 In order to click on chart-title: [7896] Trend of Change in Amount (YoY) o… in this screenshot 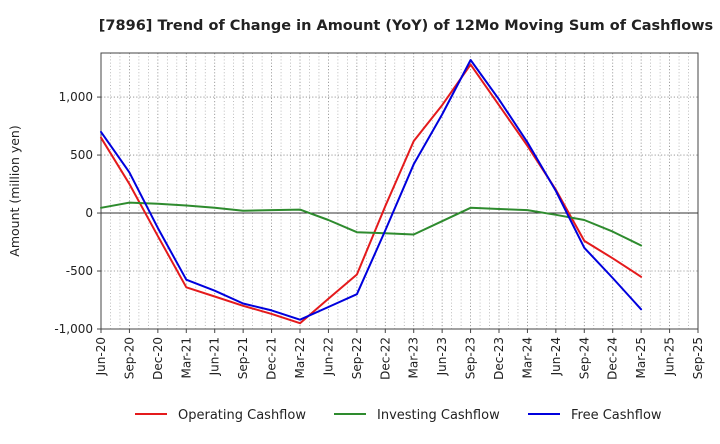, I will do `click(406, 26)`.